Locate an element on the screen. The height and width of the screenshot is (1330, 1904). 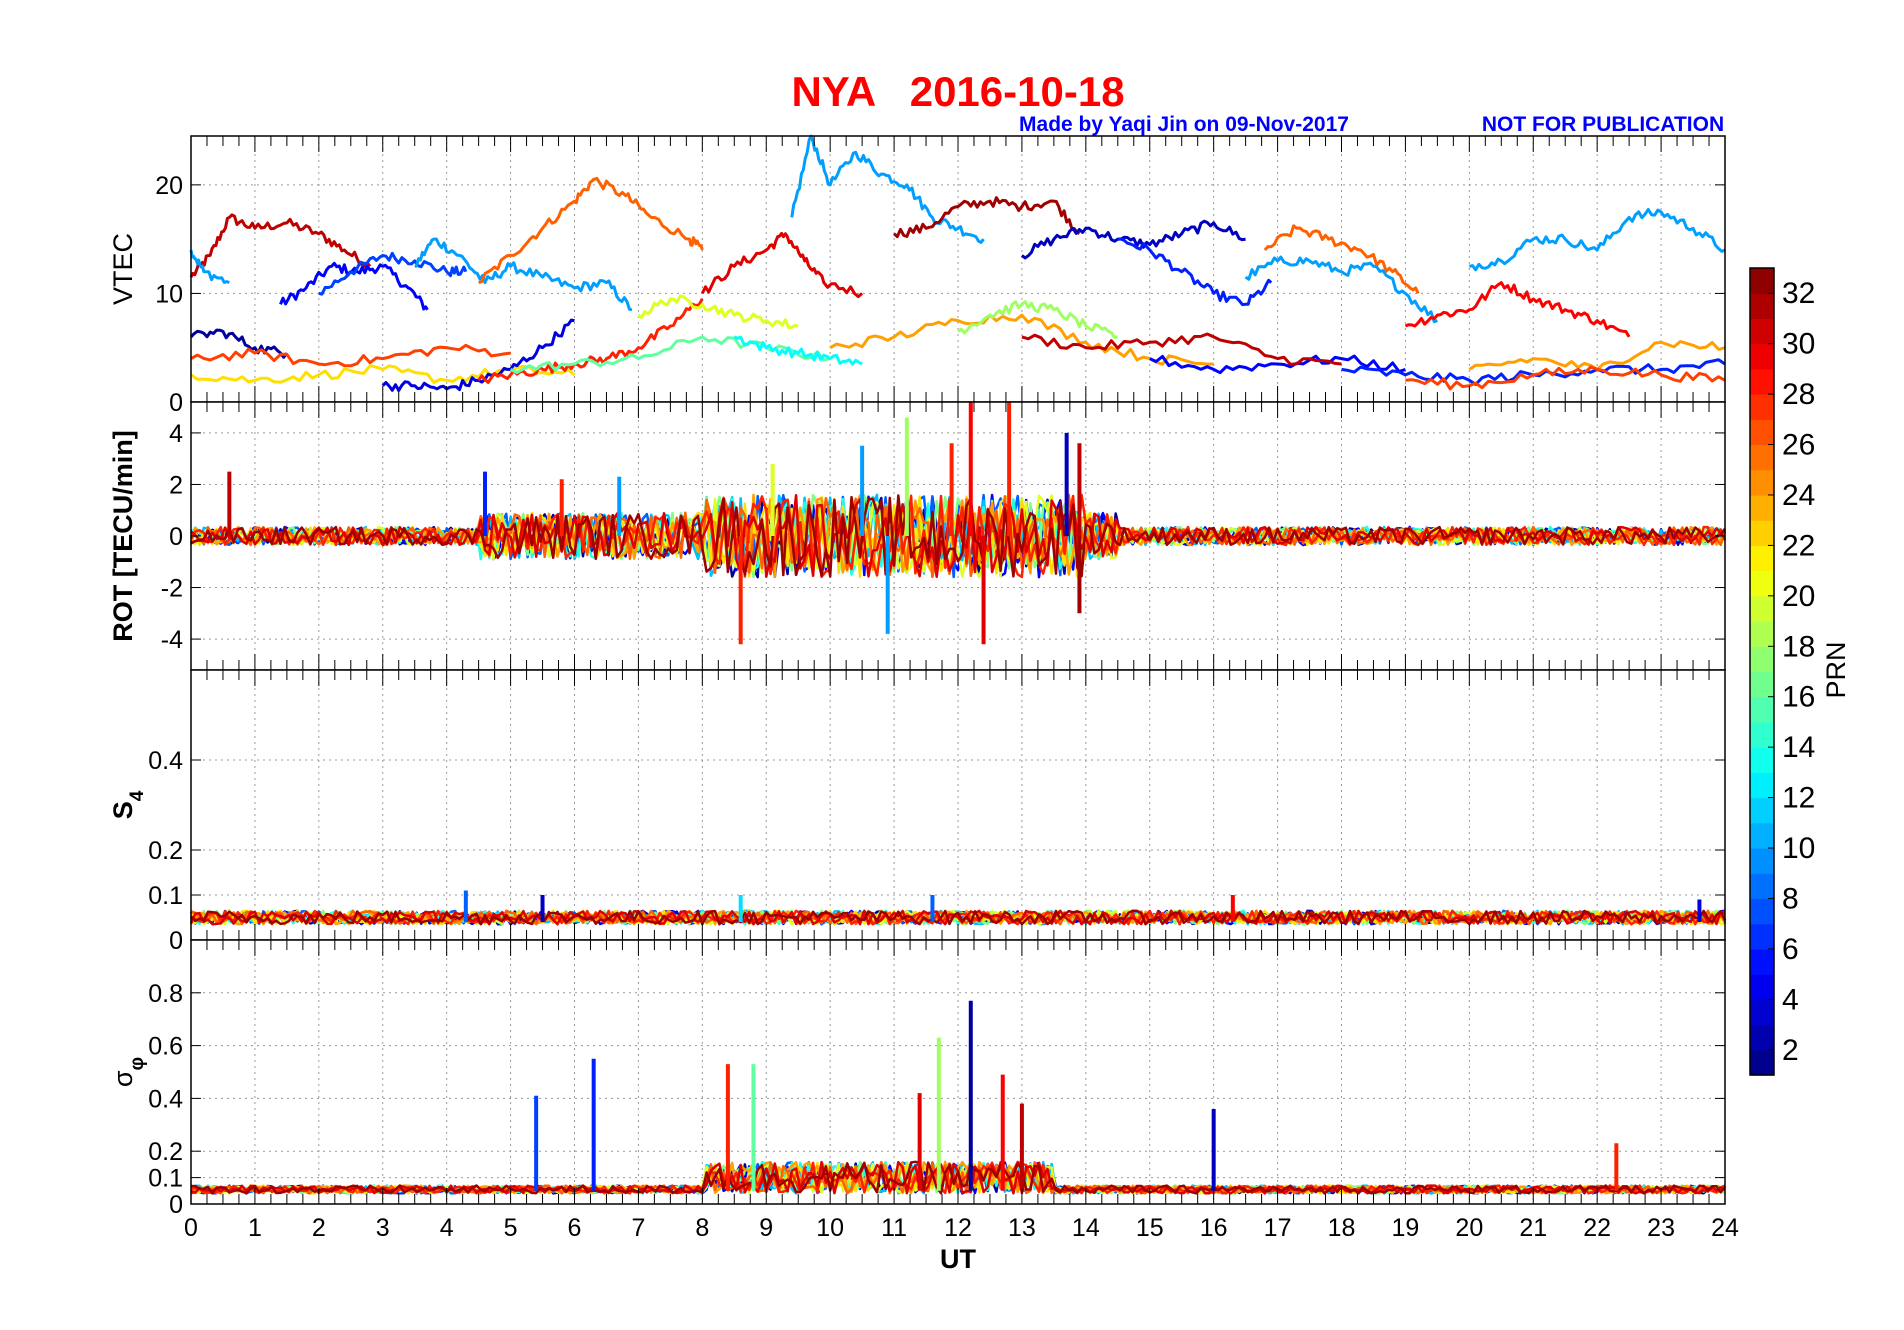
colorbar-tick-label: 30 is located at coordinates (1798, 344).